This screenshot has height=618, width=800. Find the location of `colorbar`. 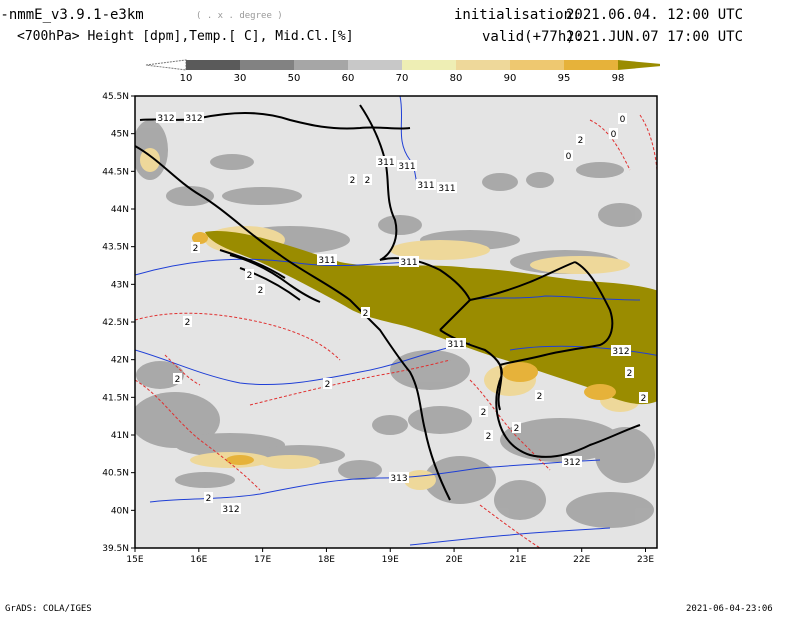

colorbar is located at coordinates (402, 65).